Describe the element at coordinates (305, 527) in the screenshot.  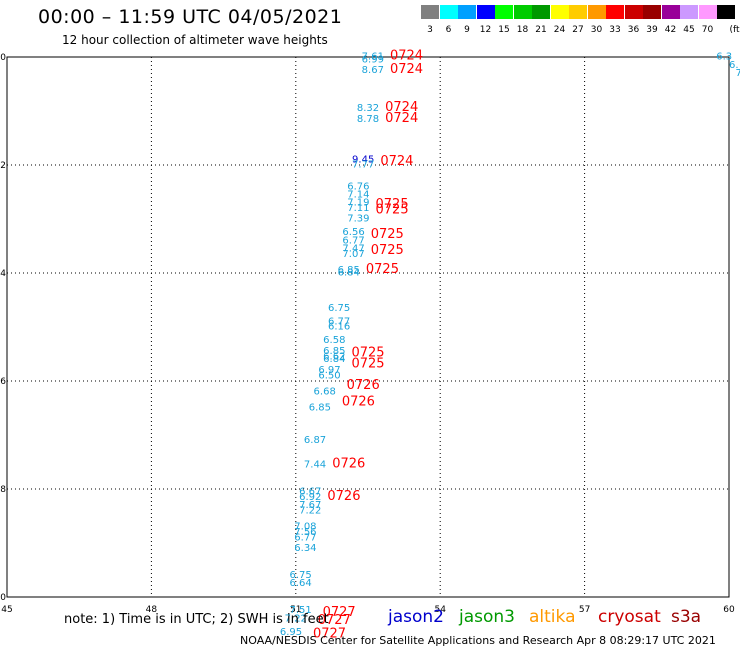
I see `swh-value: 7.08` at that location.